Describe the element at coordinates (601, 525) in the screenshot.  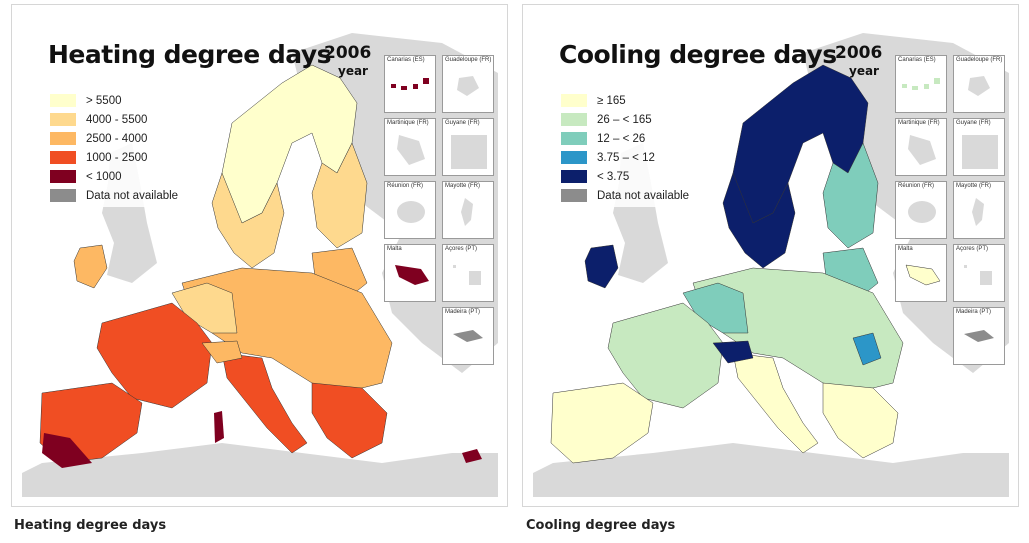
I see `cooling-map-caption: Cooling degree days` at that location.